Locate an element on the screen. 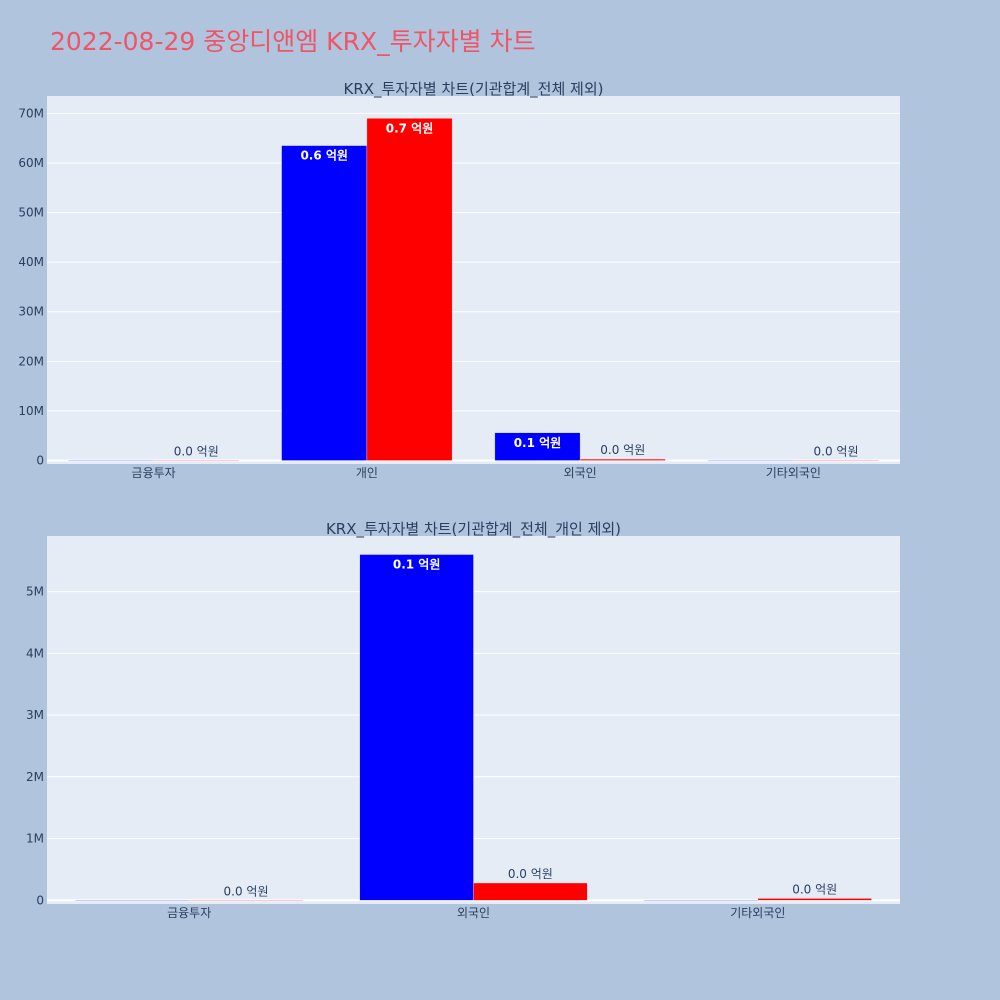  y-tick-label: 4M is located at coordinates (35, 653).